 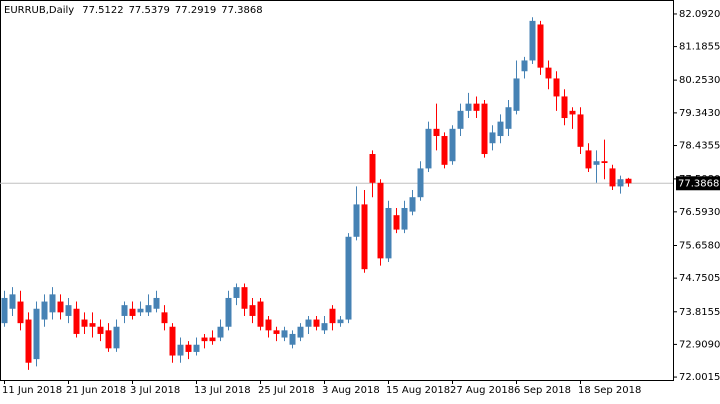 I want to click on price-label-box, so click(x=698, y=183).